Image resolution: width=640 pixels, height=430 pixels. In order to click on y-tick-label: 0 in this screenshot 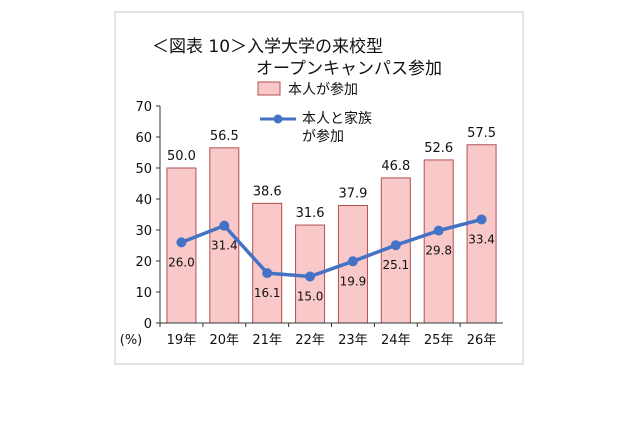, I will do `click(148, 324)`.